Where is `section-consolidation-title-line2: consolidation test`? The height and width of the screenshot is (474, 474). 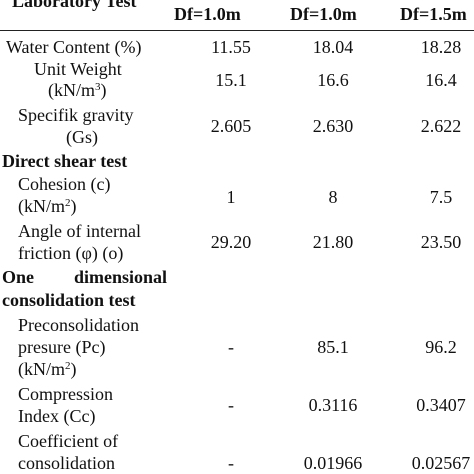
section-consolidation-title-line2: consolidation test is located at coordinates (69, 300).